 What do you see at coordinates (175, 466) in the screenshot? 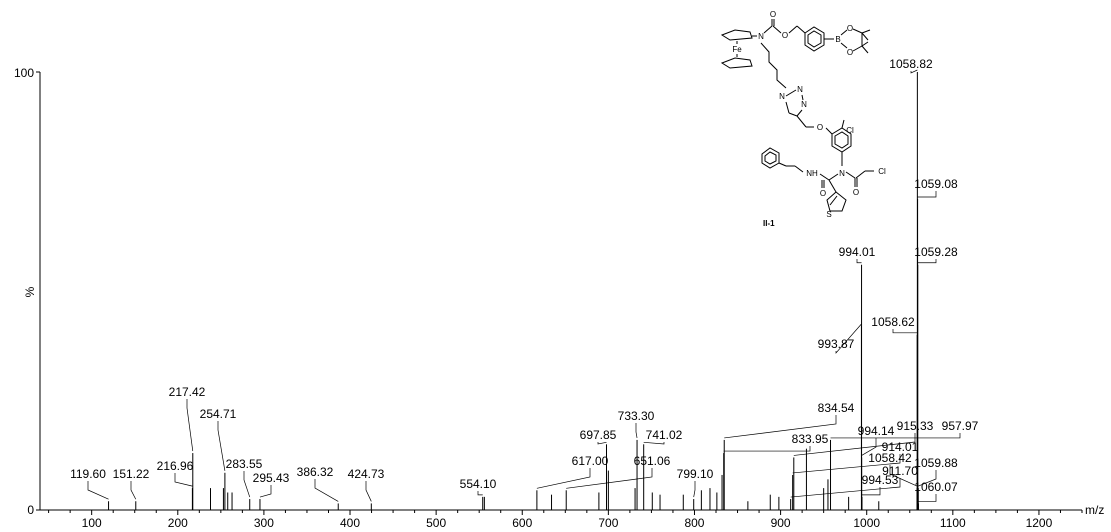
I see `peak-label: 216.96` at bounding box center [175, 466].